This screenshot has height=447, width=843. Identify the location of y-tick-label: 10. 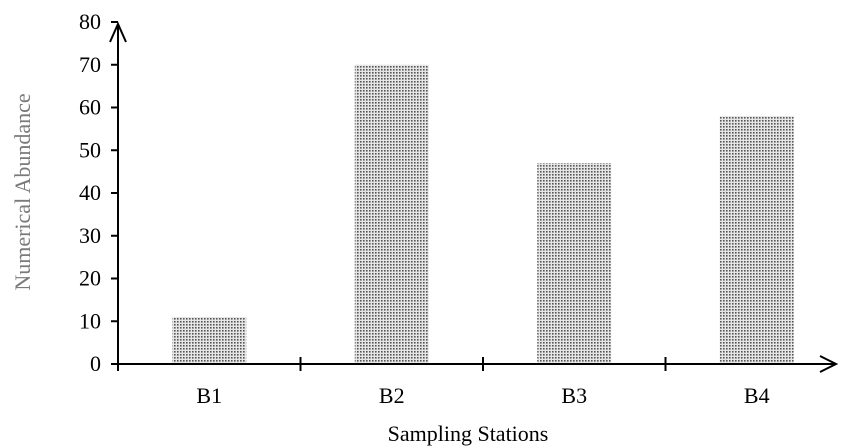
(90, 320).